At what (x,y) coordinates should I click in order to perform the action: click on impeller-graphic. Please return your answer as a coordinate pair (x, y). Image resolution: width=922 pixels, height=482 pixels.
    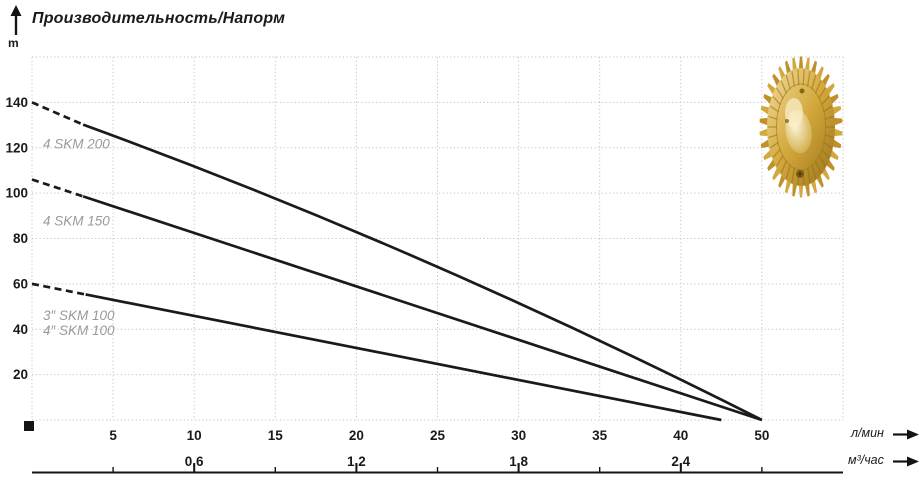
    Looking at the image, I should click on (801, 127).